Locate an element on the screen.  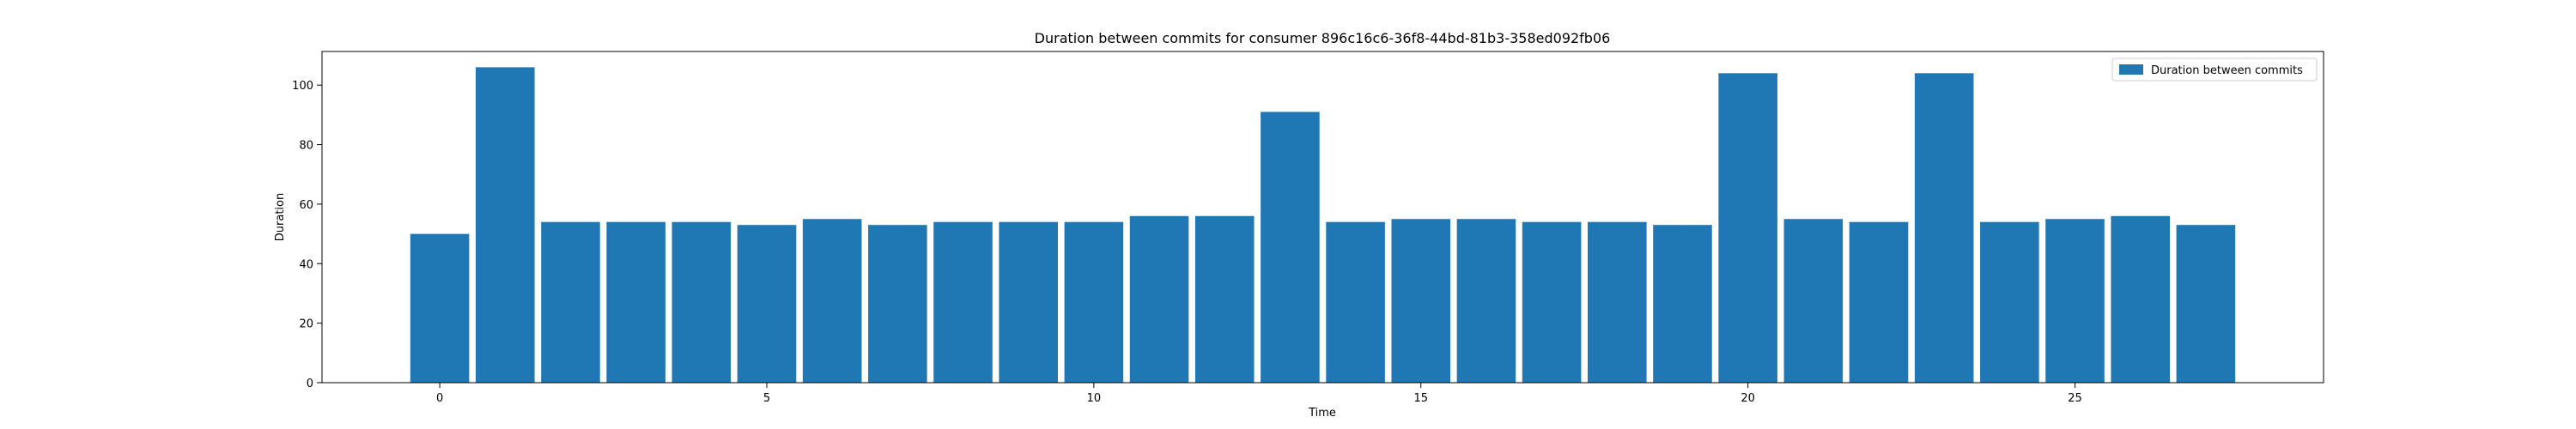
x-tick-label: 15 is located at coordinates (1420, 398).